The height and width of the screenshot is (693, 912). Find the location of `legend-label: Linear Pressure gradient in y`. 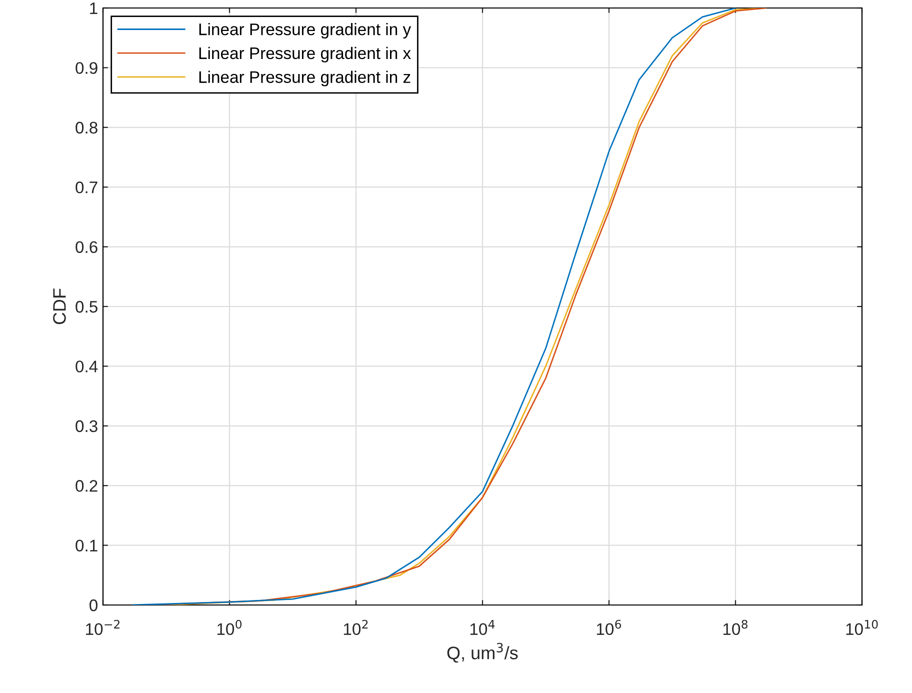

legend-label: Linear Pressure gradient in y is located at coordinates (305, 31).